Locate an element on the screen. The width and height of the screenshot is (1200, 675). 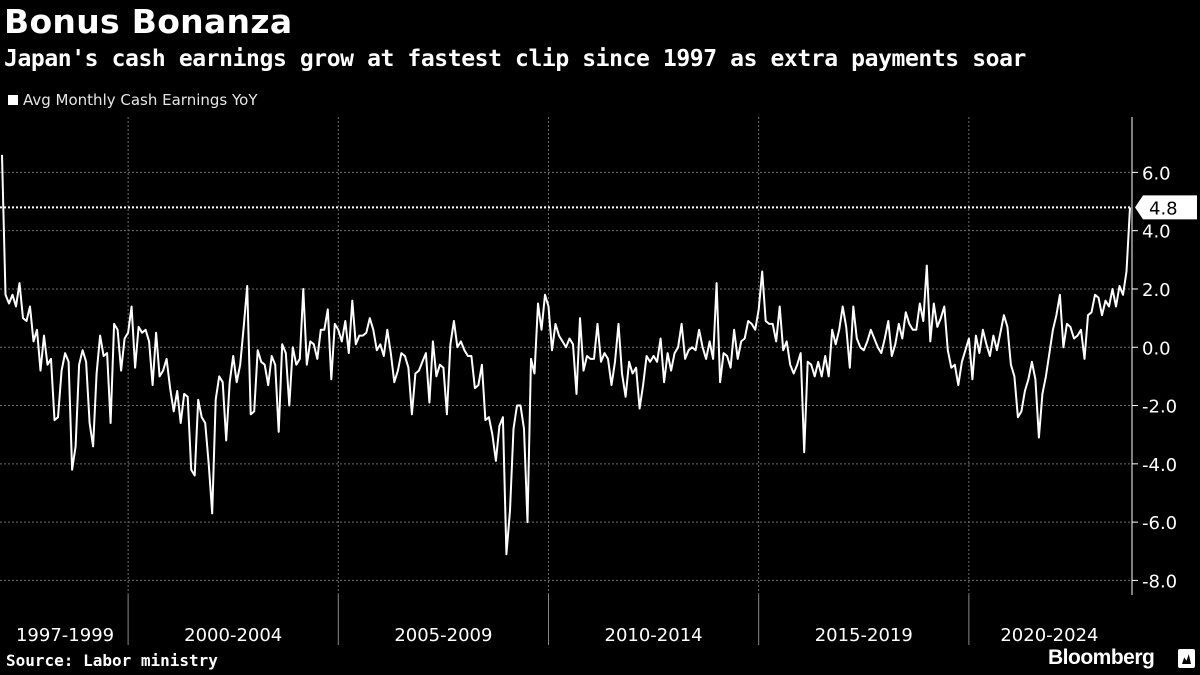
x-tick-label: 1997-1999 is located at coordinates (65, 635).